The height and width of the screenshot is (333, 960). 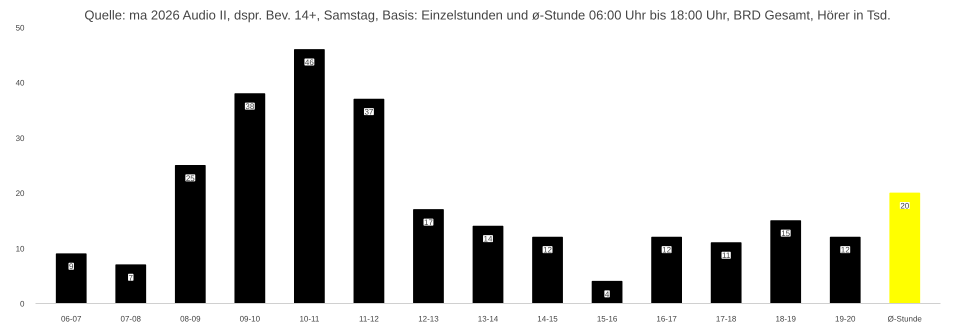 I want to click on x-tick-label: 09-10, so click(x=250, y=319).